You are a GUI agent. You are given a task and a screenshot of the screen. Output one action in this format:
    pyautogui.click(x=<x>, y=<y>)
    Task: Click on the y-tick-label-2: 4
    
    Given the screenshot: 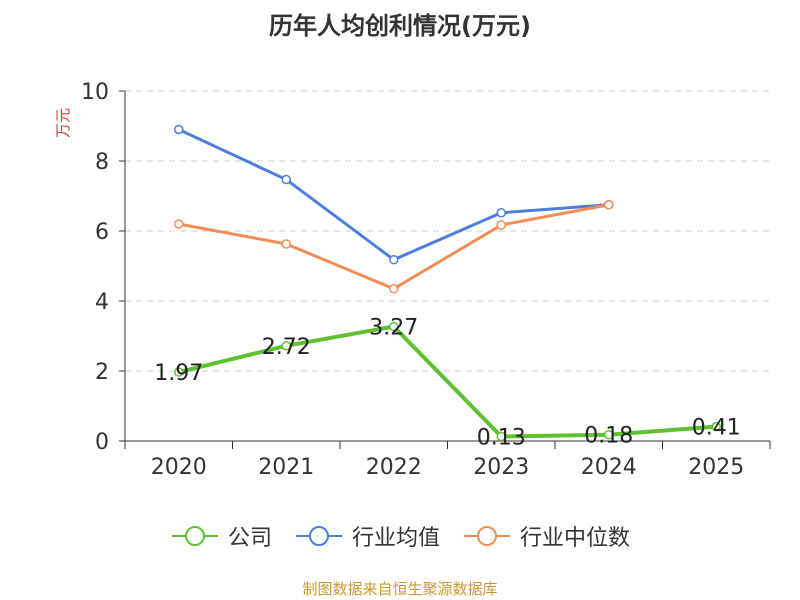 What is the action you would take?
    pyautogui.click(x=102, y=302)
    